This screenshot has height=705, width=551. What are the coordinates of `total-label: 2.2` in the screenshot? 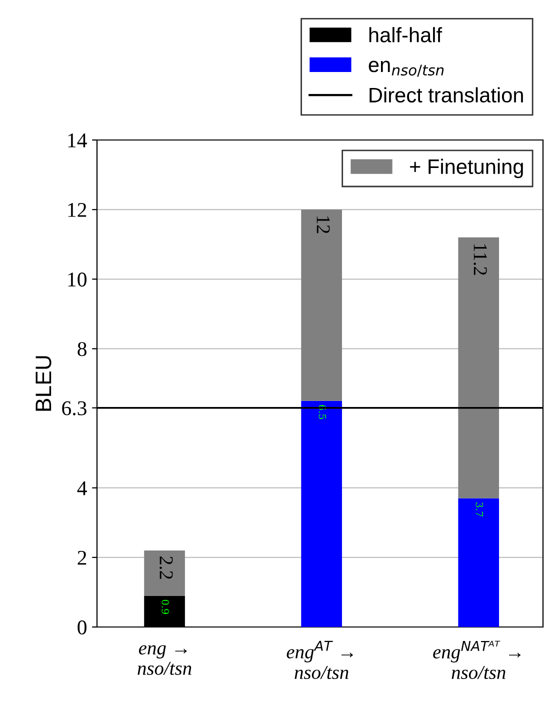 It's located at (166, 567).